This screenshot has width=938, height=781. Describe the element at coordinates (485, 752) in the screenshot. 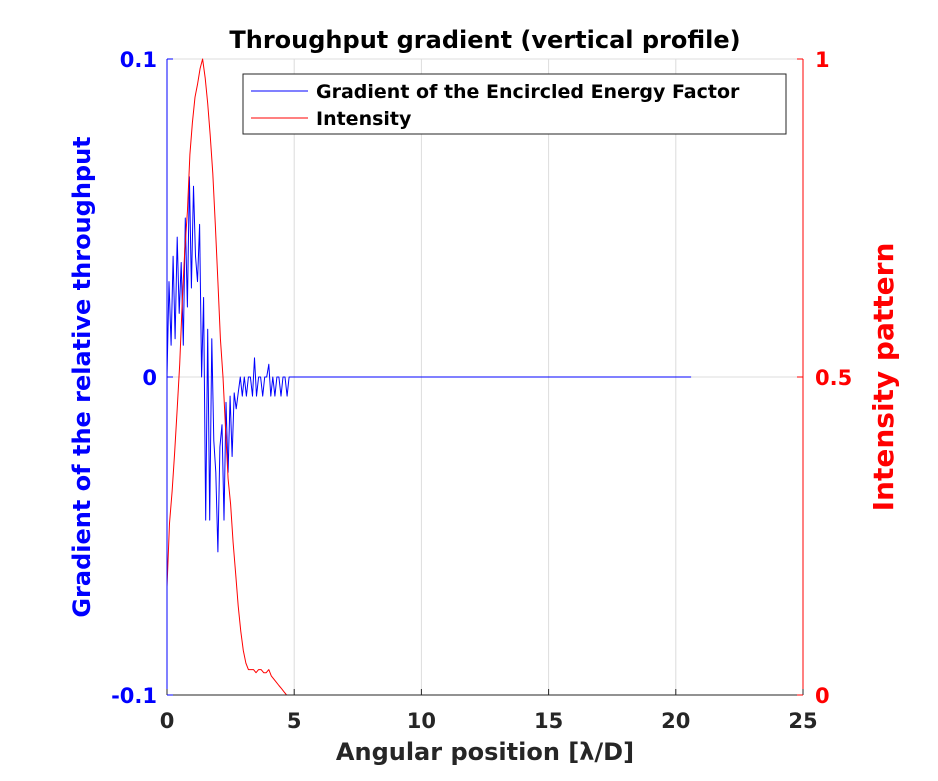

I see `x-axis-label: Angular position [λ/D]` at that location.